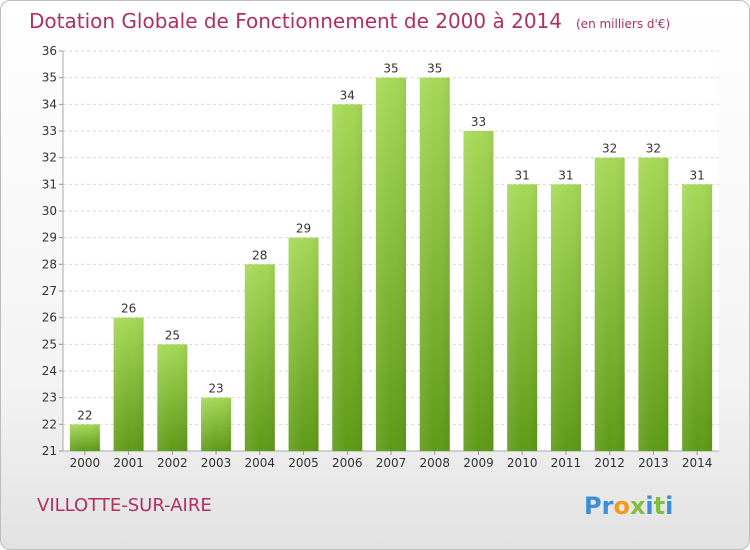  Describe the element at coordinates (49, 104) in the screenshot. I see `y-tick-label: 34` at that location.